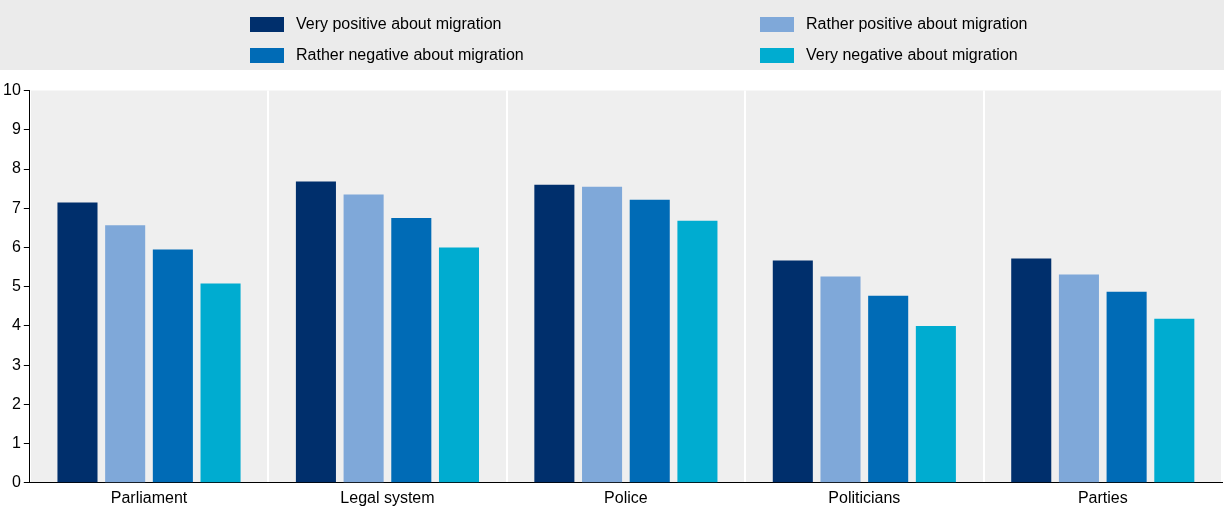 This screenshot has height=514, width=1224. What do you see at coordinates (16, 286) in the screenshot?
I see `y-tick-label: 5` at bounding box center [16, 286].